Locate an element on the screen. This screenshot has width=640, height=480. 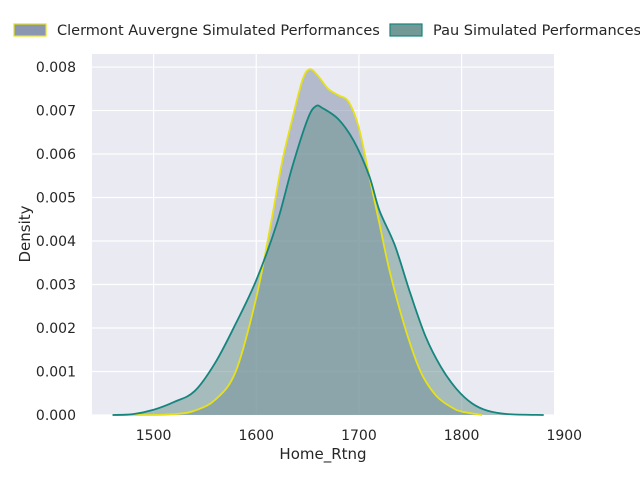
y-tick-label: 0.001 is located at coordinates (56, 373).